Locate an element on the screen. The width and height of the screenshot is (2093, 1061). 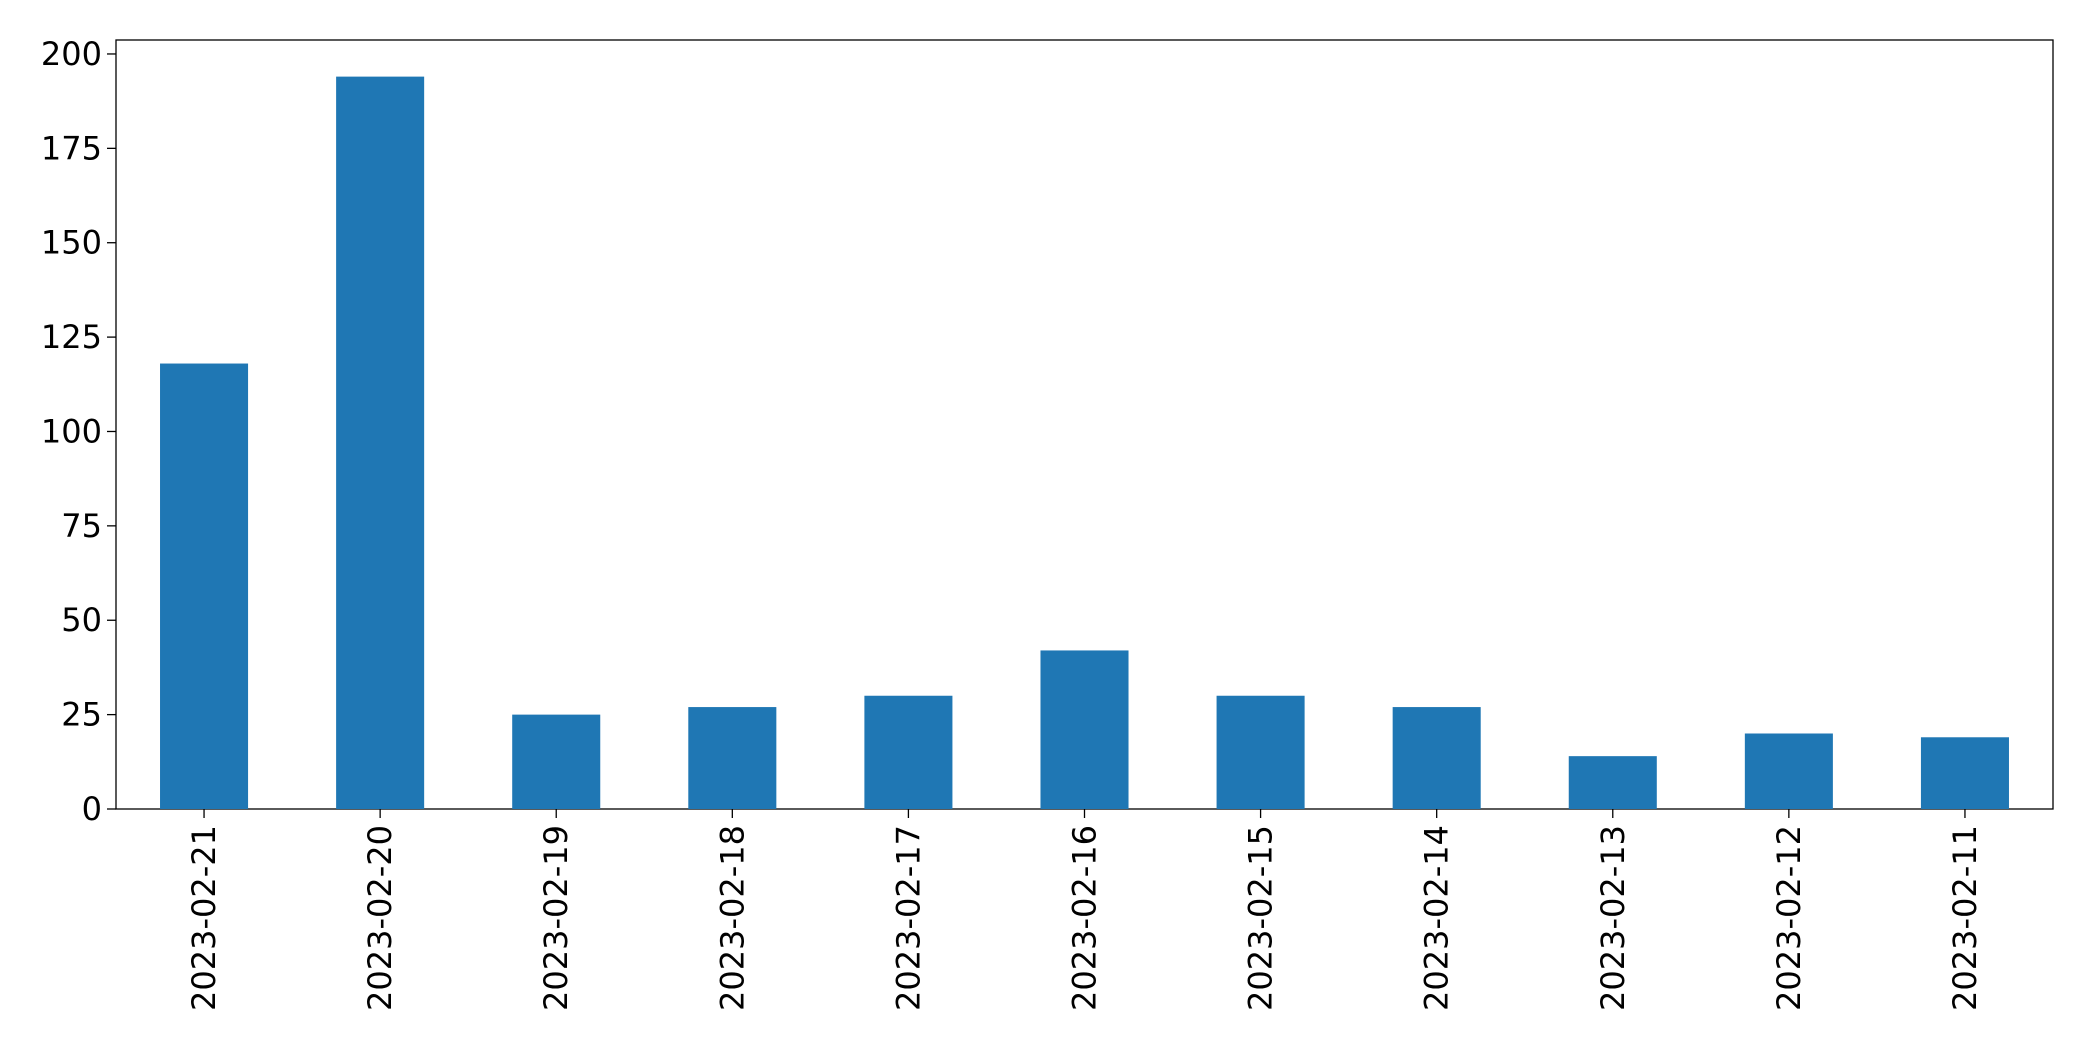
x-tick-label: 2023-02-18 is located at coordinates (732, 918).